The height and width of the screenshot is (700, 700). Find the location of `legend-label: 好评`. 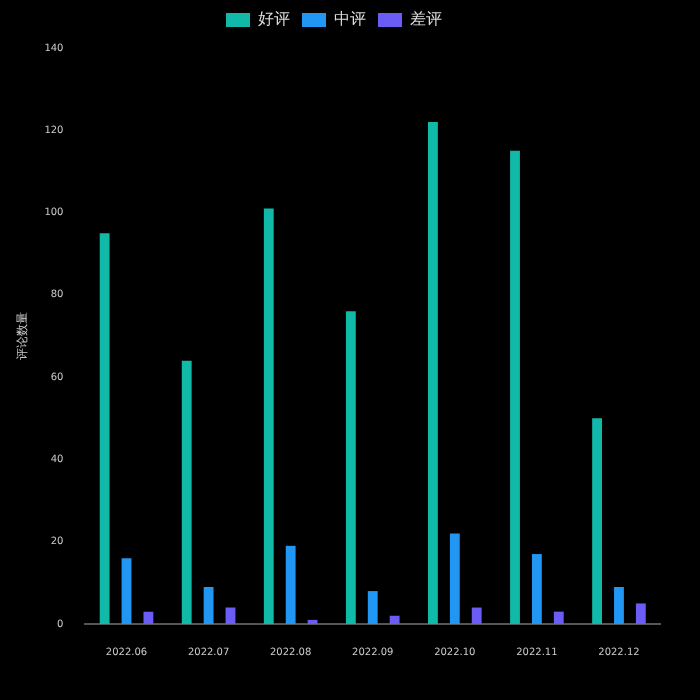

legend-label: 好评 is located at coordinates (274, 19).